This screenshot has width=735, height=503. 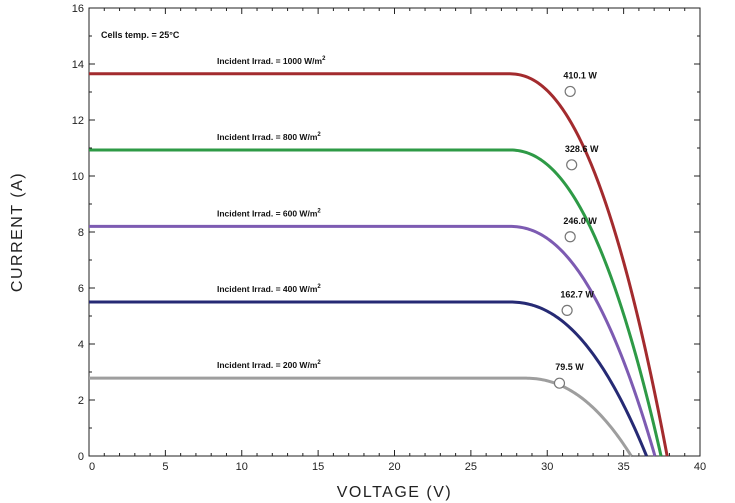 What do you see at coordinates (624, 467) in the screenshot?
I see `x-tick-label: 35` at bounding box center [624, 467].